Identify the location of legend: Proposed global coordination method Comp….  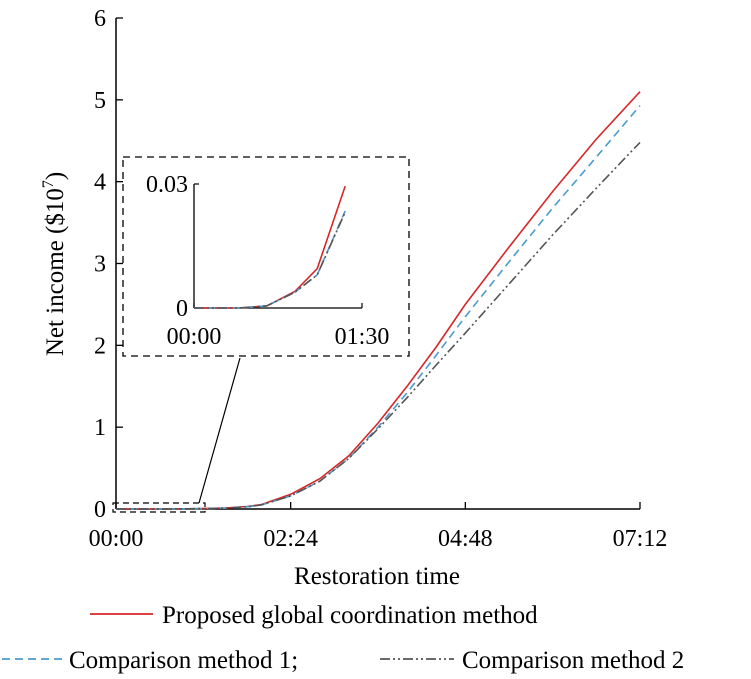
(343, 638).